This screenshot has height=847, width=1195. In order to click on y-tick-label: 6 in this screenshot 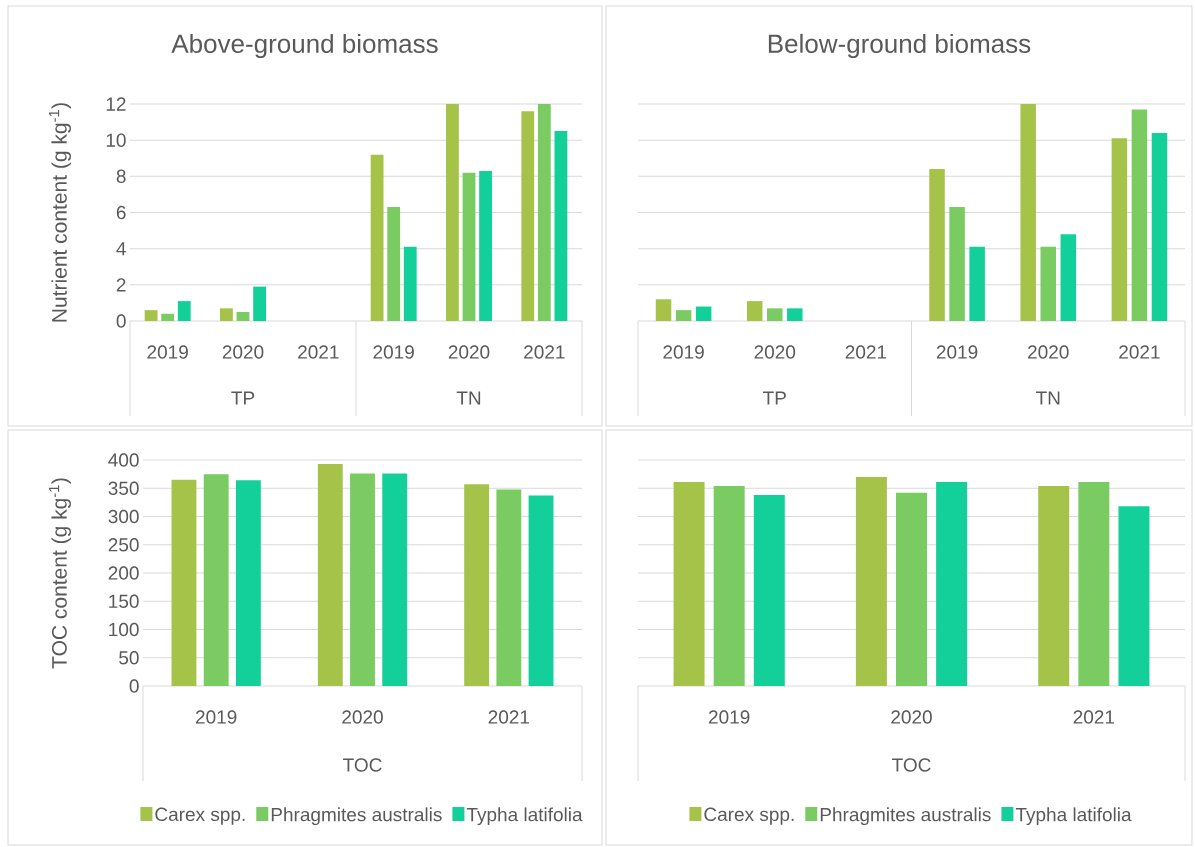, I will do `click(121, 212)`.